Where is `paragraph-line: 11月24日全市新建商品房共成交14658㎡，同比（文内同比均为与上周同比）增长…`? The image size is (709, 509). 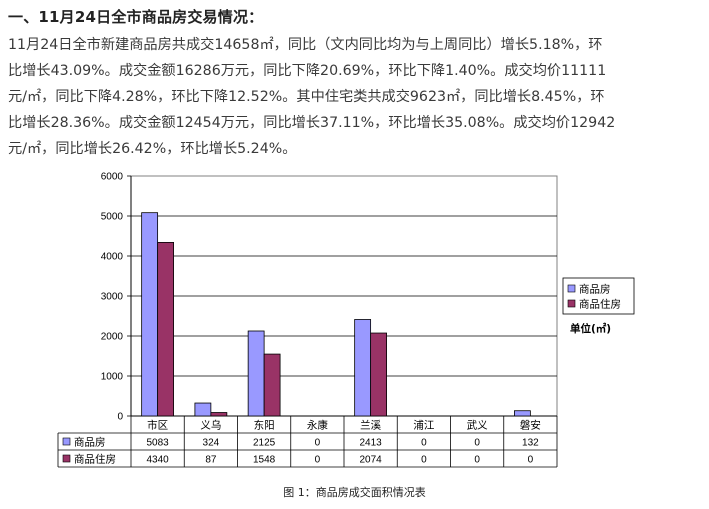
paragraph-line: 11月24日全市新建商品房共成交14658㎡，同比（文内同比均为与上周同比）增长… is located at coordinates (305, 45).